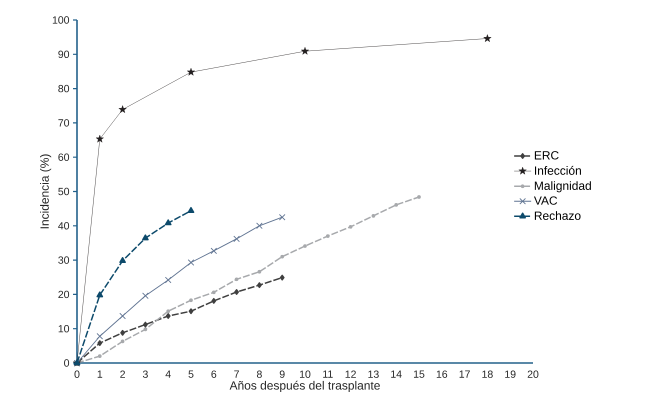 This screenshot has width=648, height=419. What do you see at coordinates (64, 157) in the screenshot?
I see `y-tick-label: 60` at bounding box center [64, 157].